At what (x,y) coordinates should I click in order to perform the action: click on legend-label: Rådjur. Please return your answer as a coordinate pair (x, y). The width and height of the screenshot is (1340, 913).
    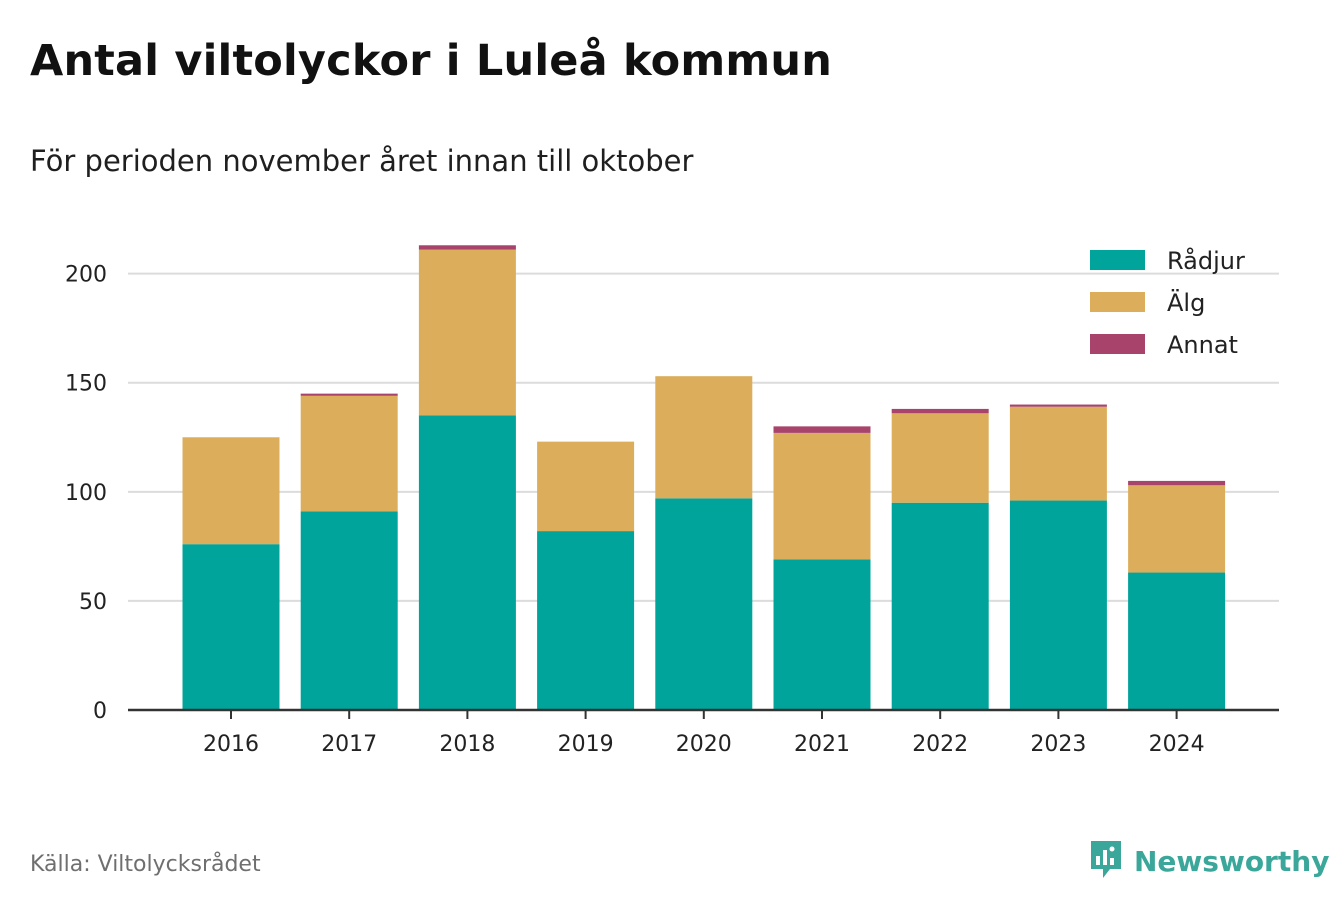
    Looking at the image, I should click on (1206, 260).